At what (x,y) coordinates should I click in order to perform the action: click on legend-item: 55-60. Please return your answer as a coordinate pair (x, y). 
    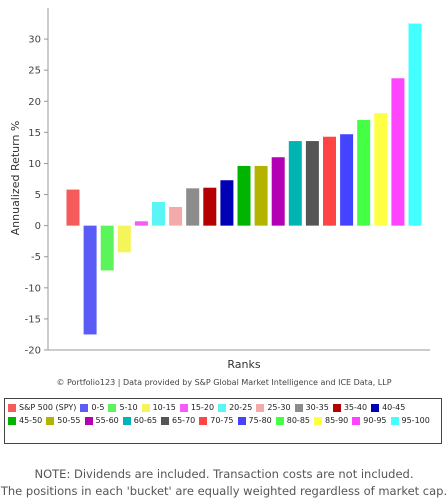
    Looking at the image, I should click on (101, 420).